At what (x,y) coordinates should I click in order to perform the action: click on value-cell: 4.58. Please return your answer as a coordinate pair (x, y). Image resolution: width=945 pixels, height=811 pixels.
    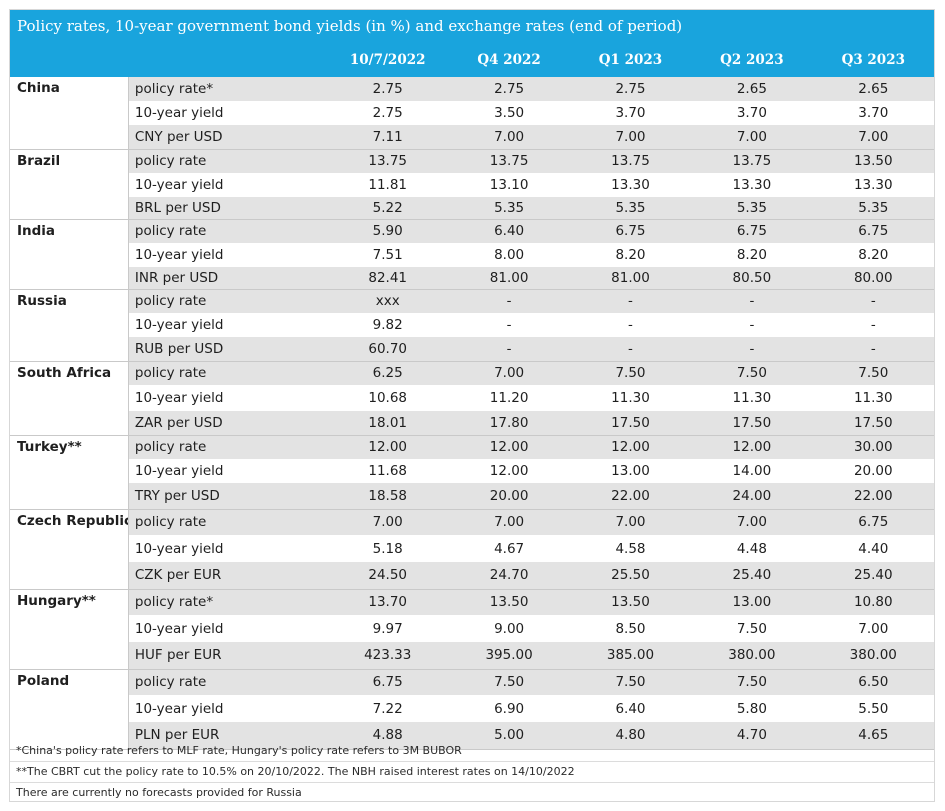
    Looking at the image, I should click on (630, 548).